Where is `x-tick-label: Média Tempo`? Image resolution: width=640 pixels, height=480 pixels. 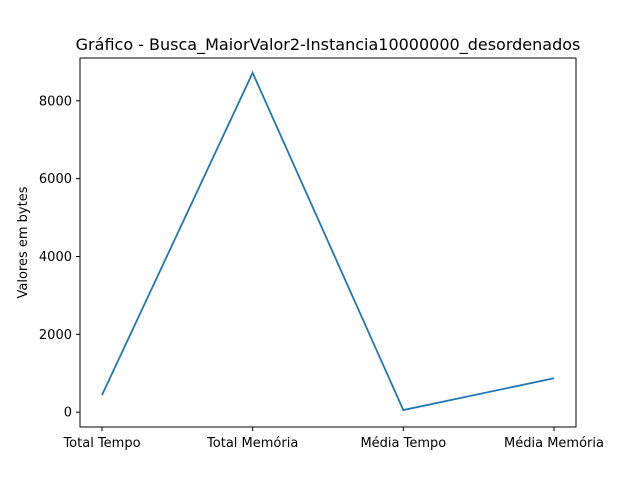 x-tick-label: Média Tempo is located at coordinates (403, 443).